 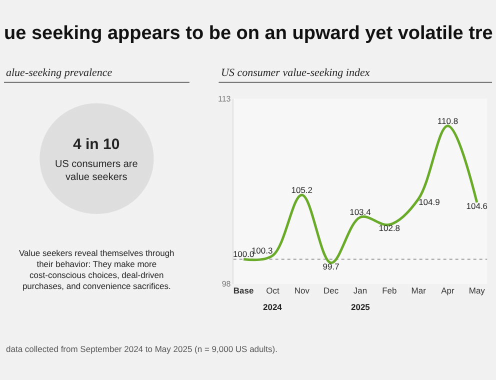 I want to click on data-label: 99.7, so click(x=331, y=266).